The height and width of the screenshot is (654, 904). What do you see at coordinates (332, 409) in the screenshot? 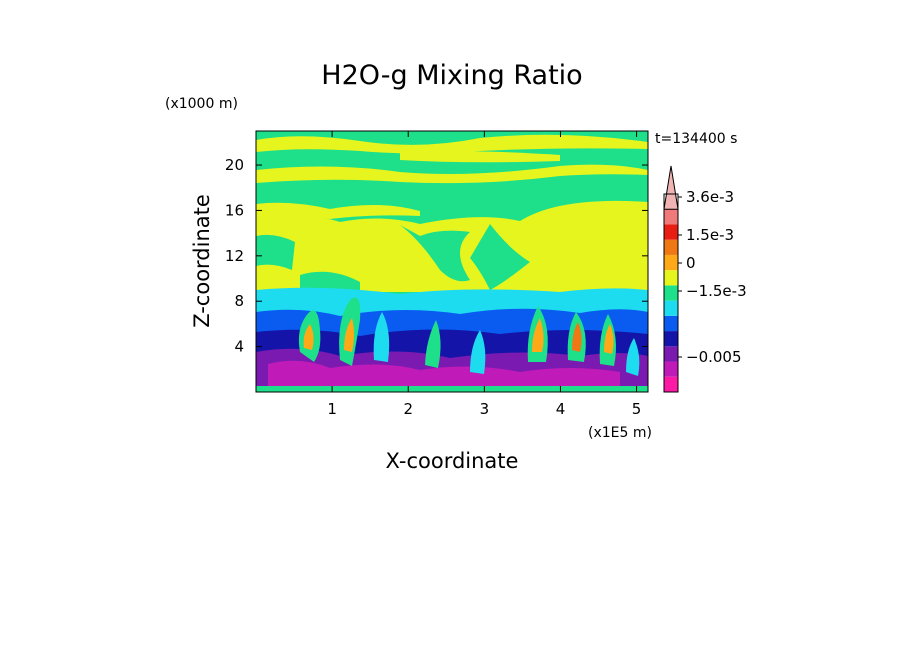
I see `x-tick-label: 1` at bounding box center [332, 409].